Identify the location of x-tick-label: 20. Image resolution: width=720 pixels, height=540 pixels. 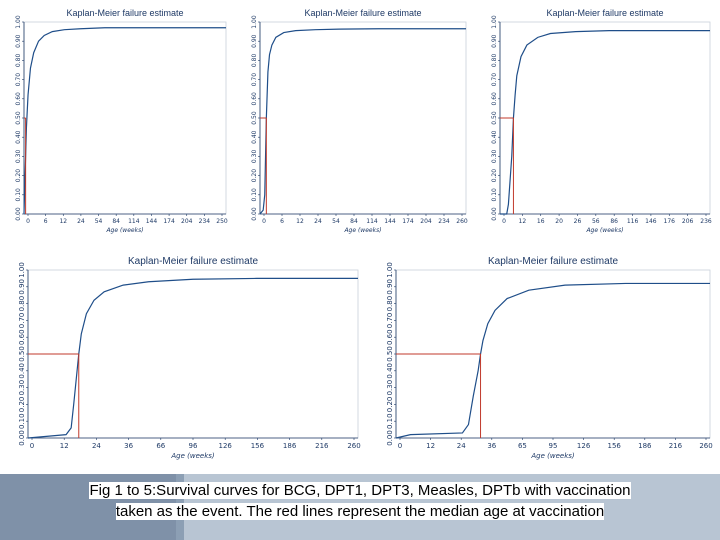
(559, 221).